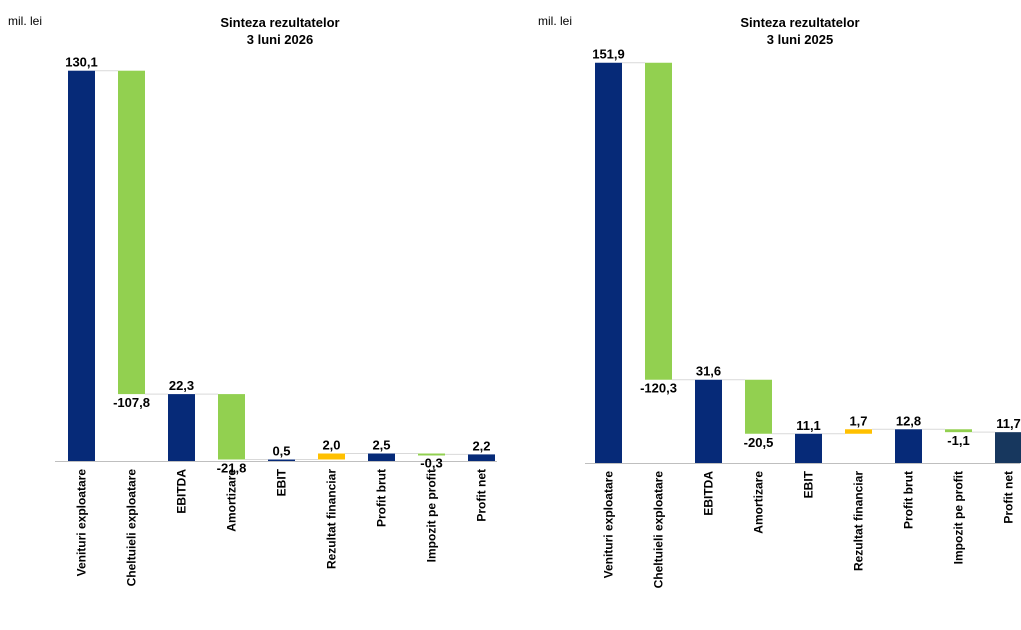  What do you see at coordinates (808, 425) in the screenshot?
I see `data-label: 11,1` at bounding box center [808, 425].